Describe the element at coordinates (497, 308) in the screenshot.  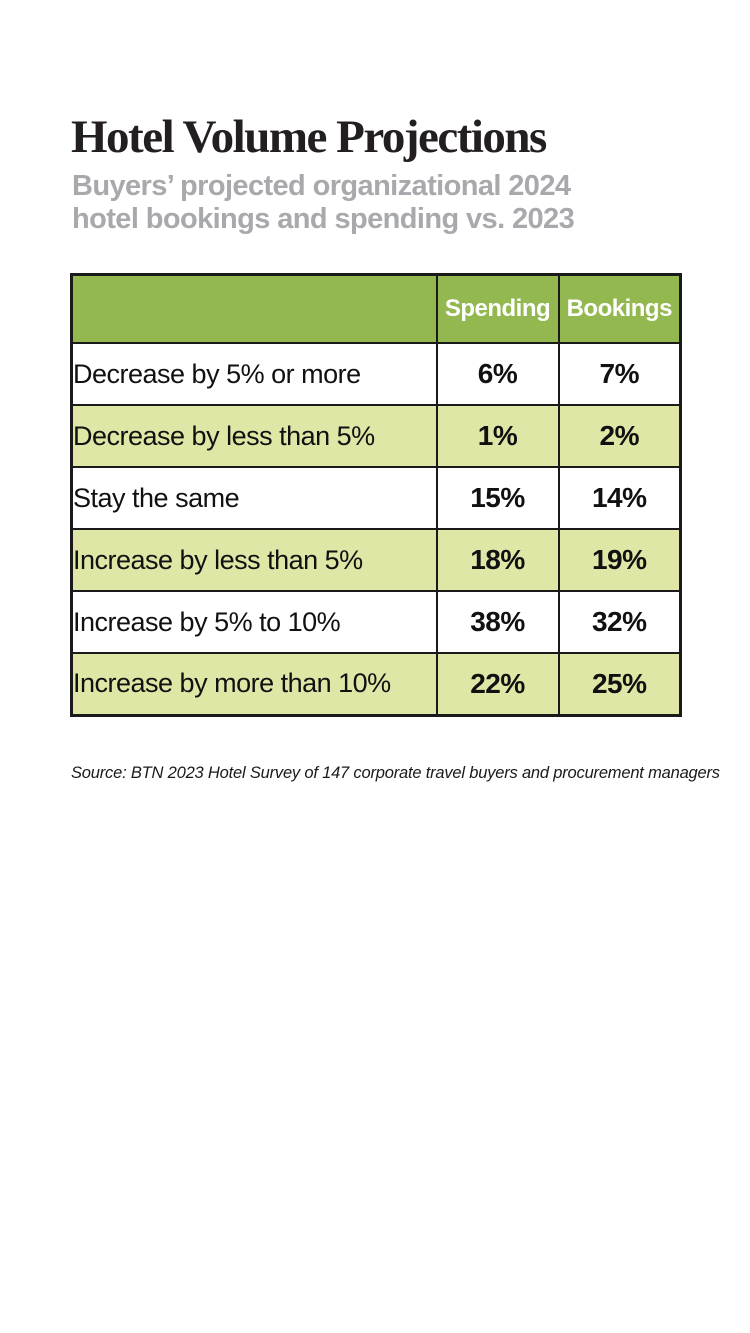
I see `header-cell-spending: Spending` at that location.